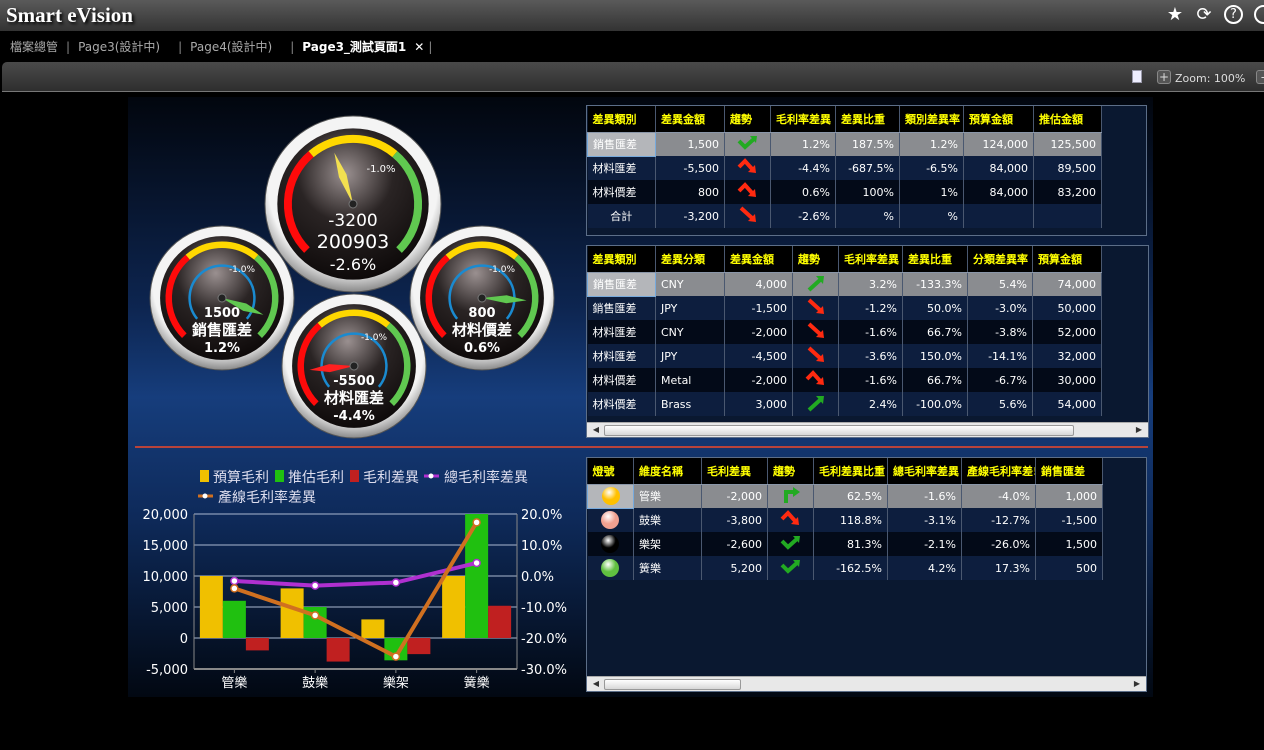 The width and height of the screenshot is (1264, 750). I want to click on table-row: 材料價差 800 0.6% 100% 1% 84,000 83,200, so click(844, 192).